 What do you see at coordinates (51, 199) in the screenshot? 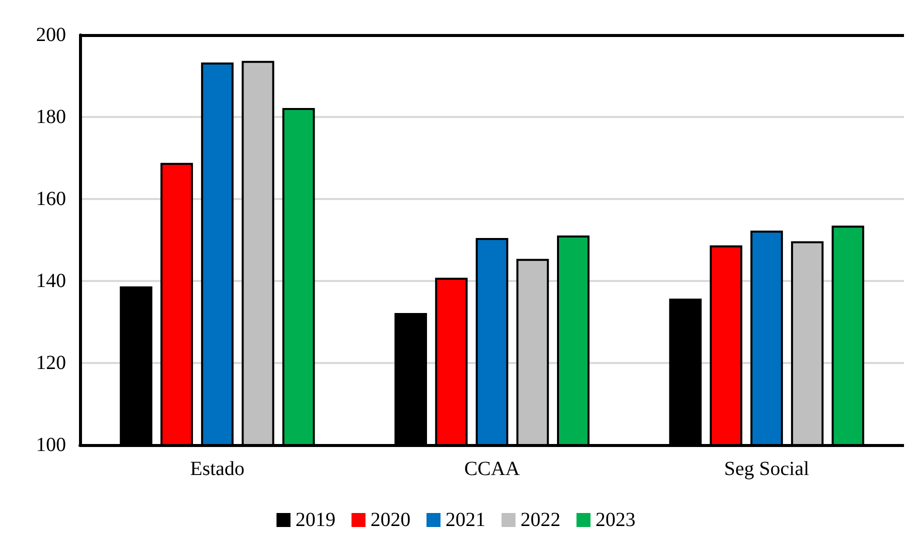
I see `y-tick-label: 160` at bounding box center [51, 199].